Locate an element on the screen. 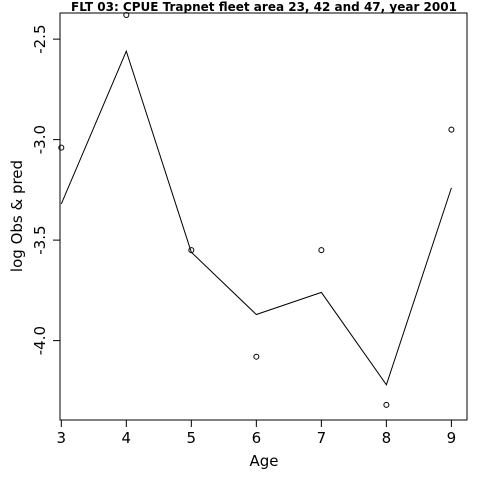 This screenshot has height=480, width=480. x-tick-label: 6 is located at coordinates (257, 438).